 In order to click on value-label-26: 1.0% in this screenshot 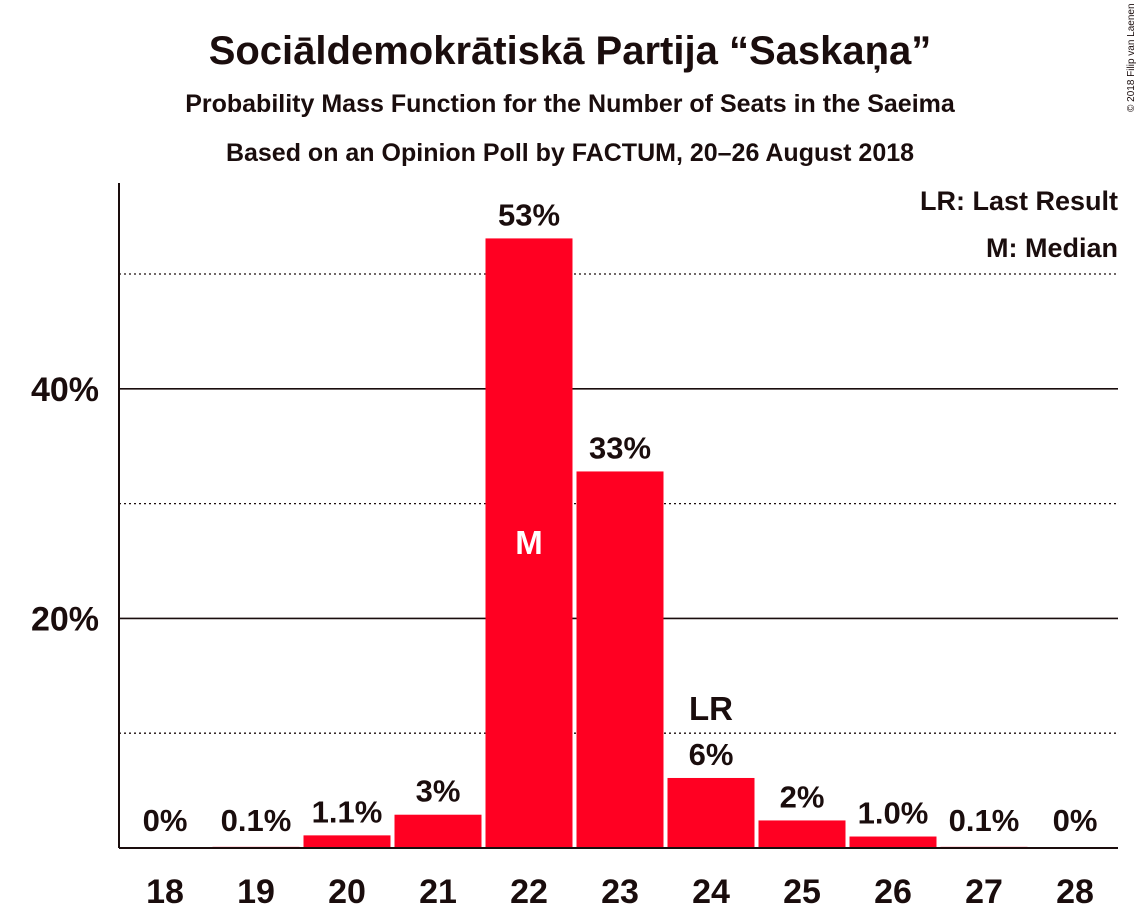, I will do `click(893, 813)`.